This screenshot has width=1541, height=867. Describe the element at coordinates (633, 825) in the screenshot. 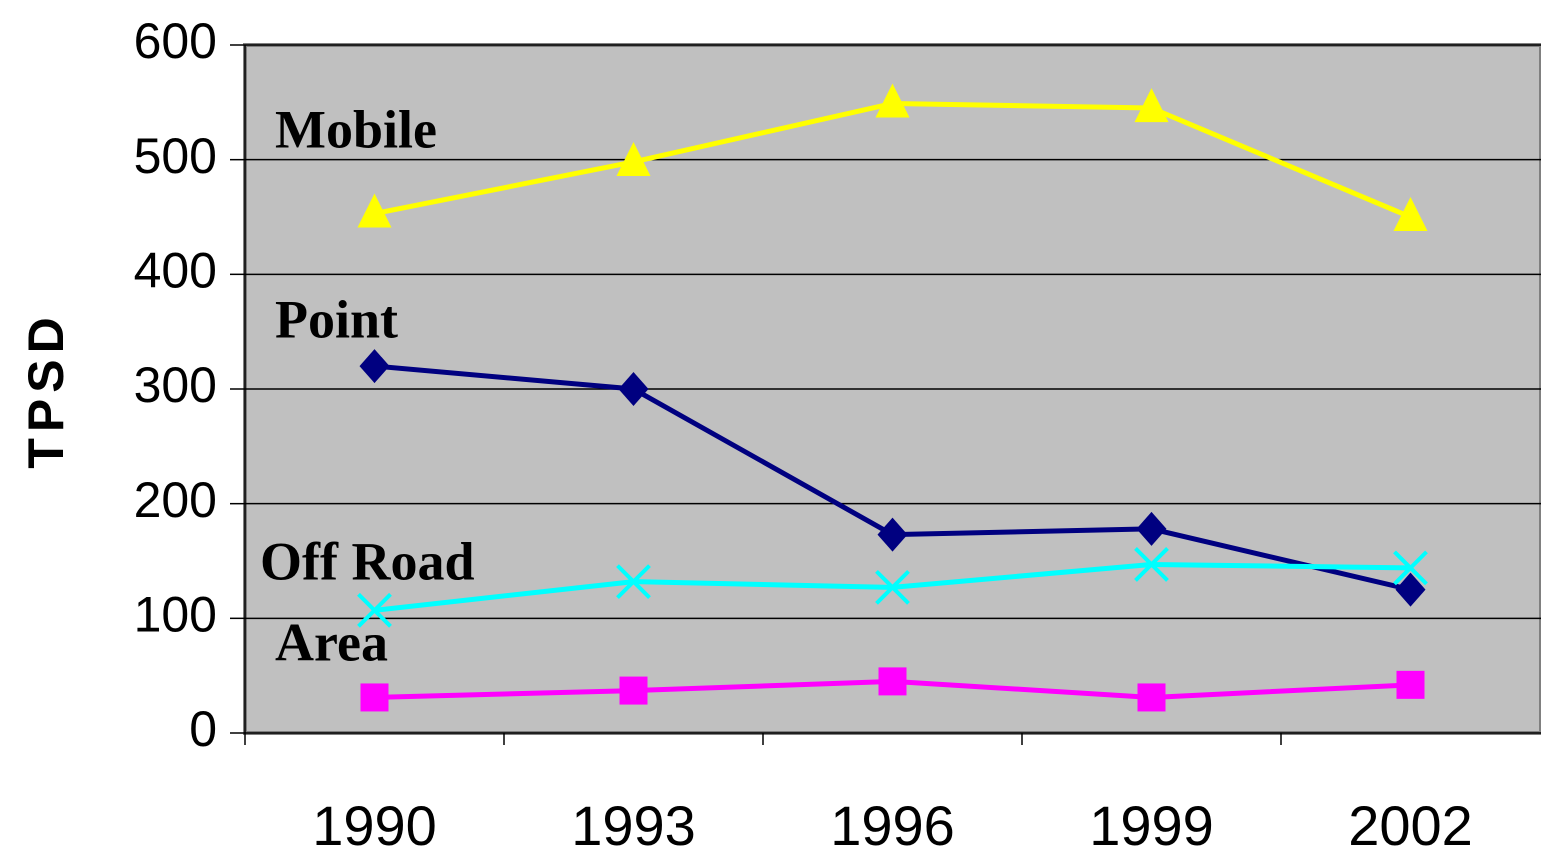

I see `x-tick-label: 1993` at that location.